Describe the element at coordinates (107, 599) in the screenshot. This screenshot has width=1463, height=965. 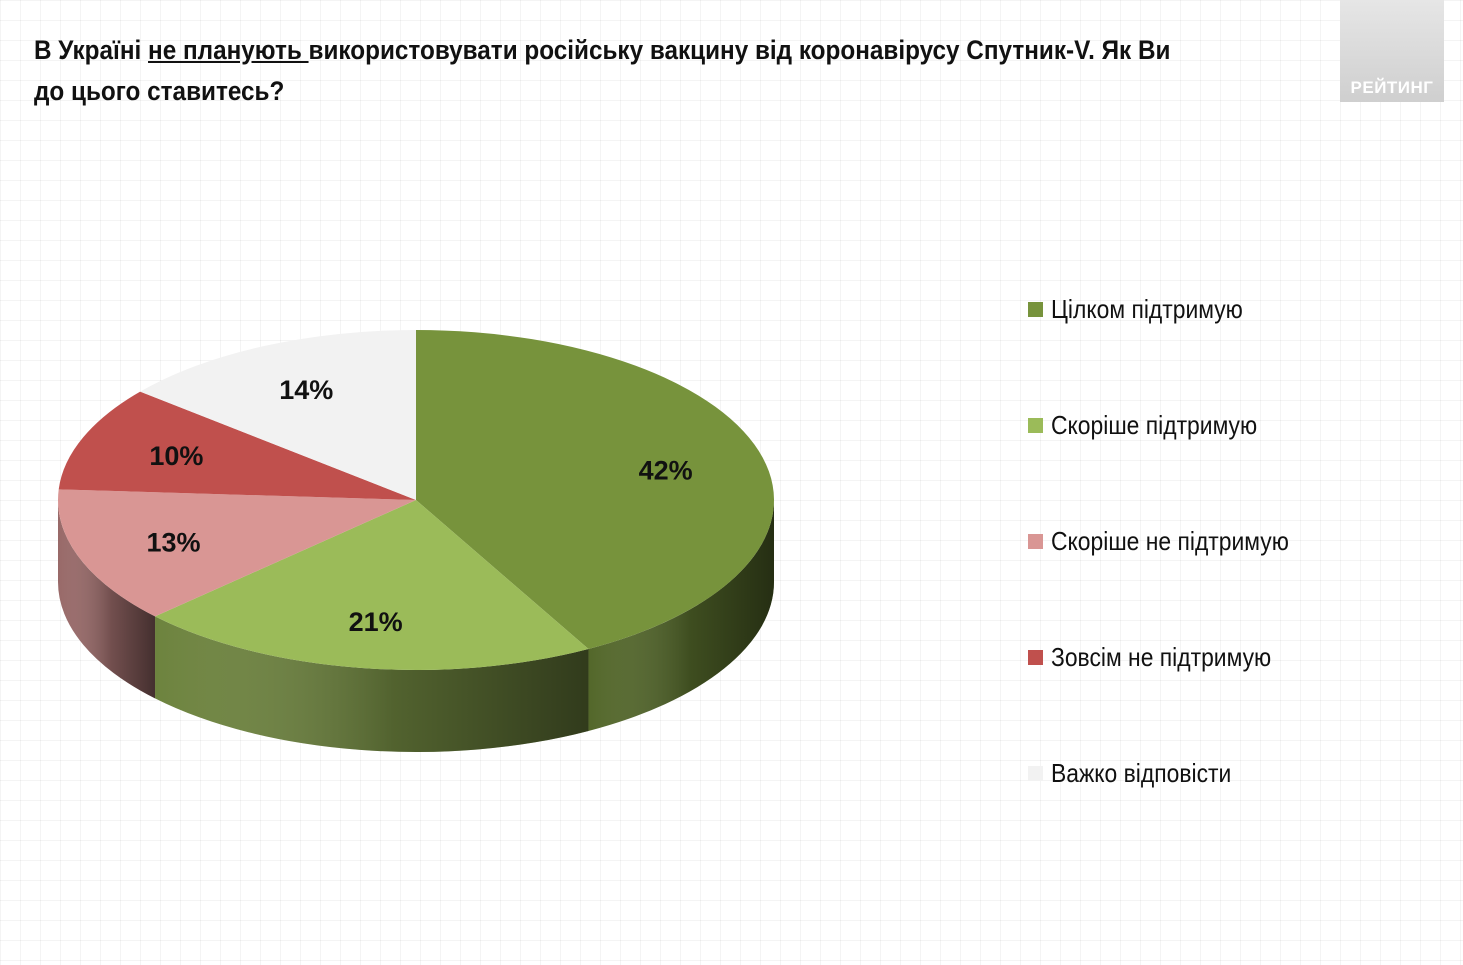
I see `slice-3-side-shade` at that location.